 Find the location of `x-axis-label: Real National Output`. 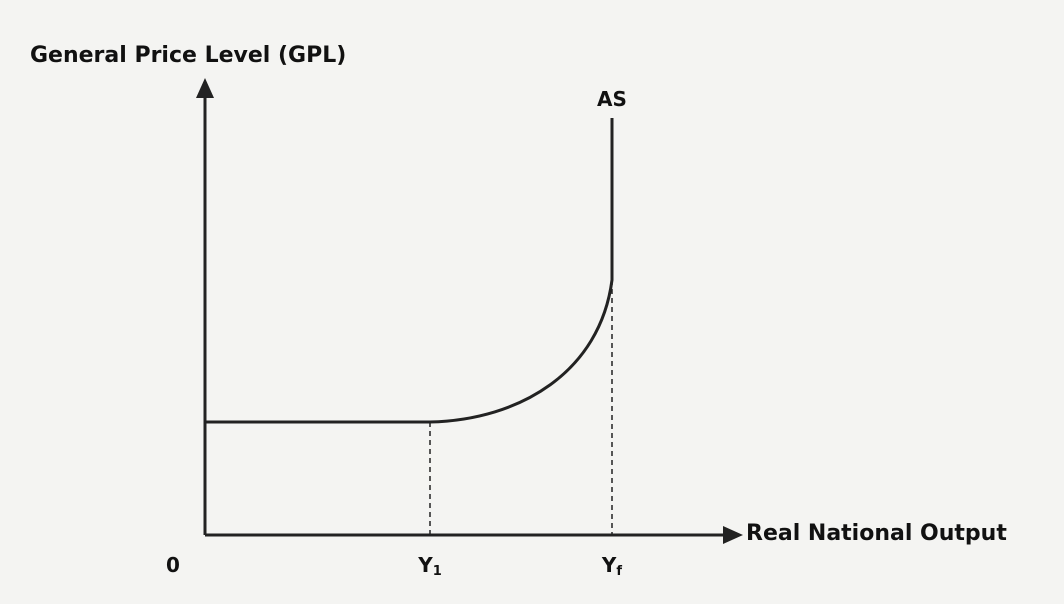

x-axis-label: Real National Output is located at coordinates (876, 533).